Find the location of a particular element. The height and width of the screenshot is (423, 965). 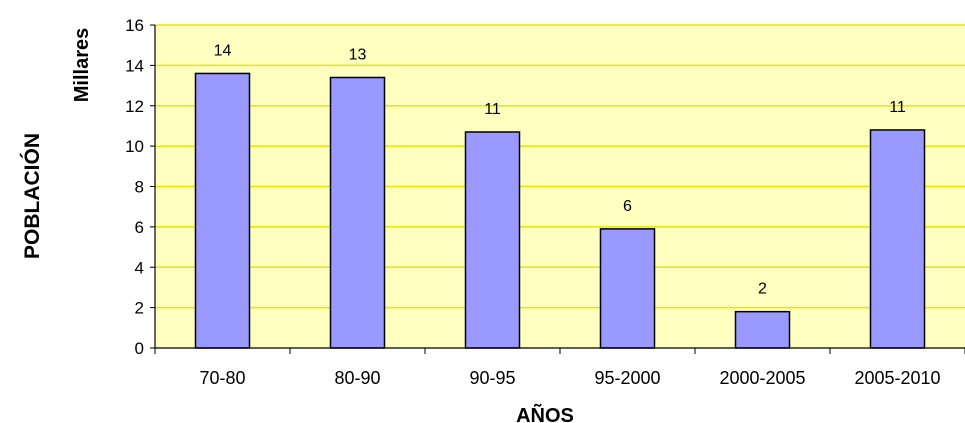

bar-95-2000 is located at coordinates (627, 288).